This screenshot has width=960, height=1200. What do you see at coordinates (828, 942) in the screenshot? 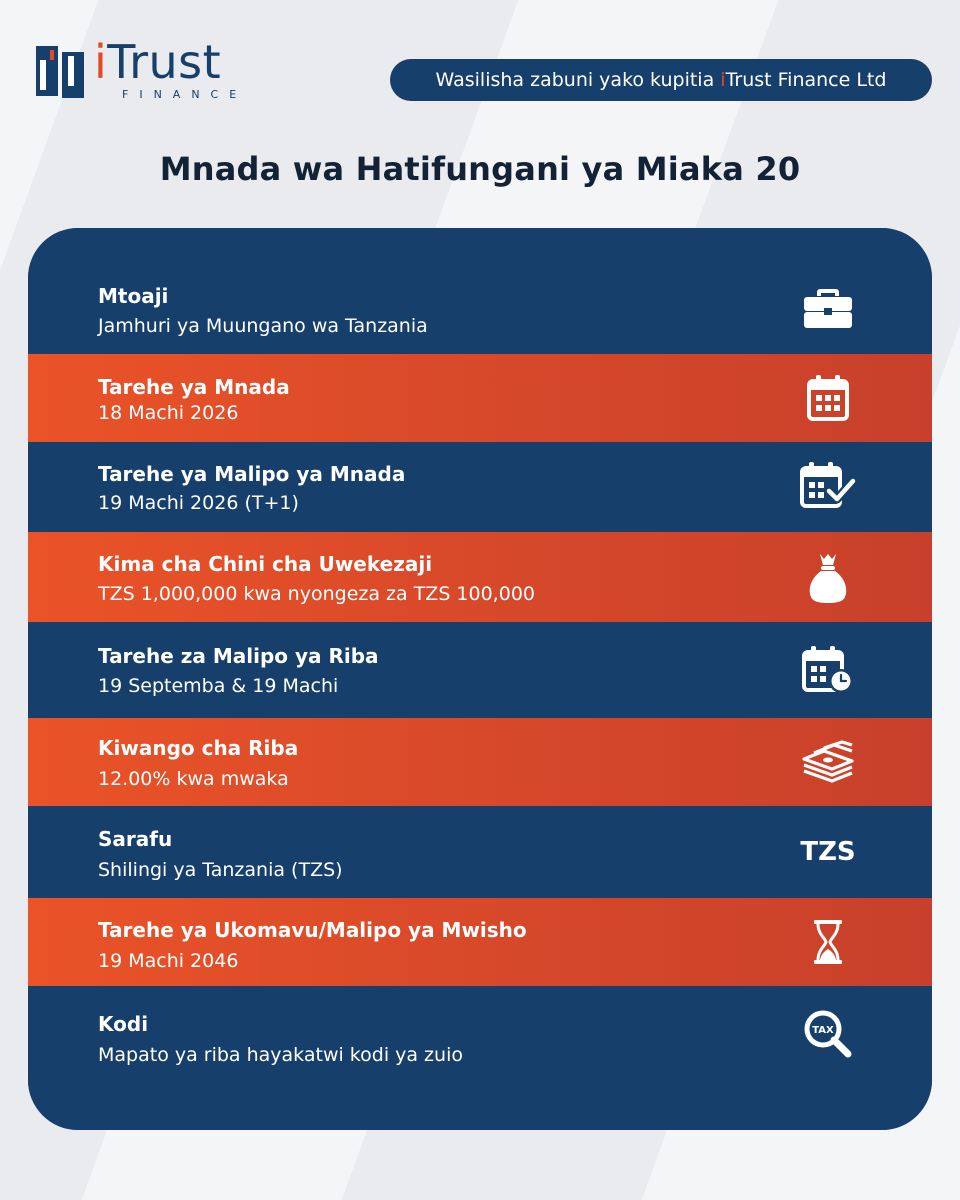
I see `hourglass-icon` at bounding box center [828, 942].